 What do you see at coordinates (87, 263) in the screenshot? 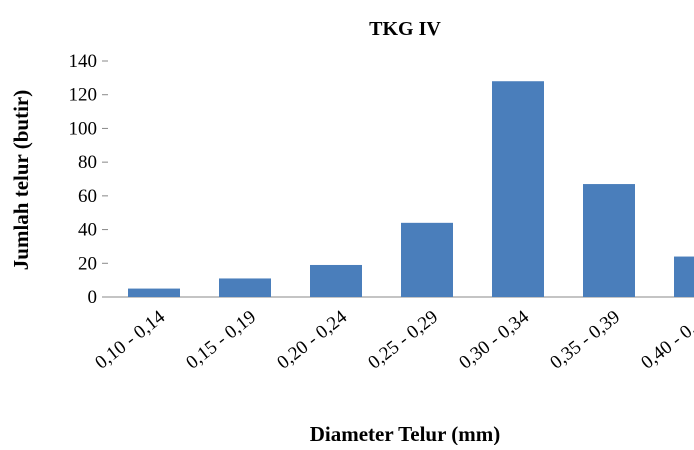
I see `y-tick-label: 20` at bounding box center [87, 263].